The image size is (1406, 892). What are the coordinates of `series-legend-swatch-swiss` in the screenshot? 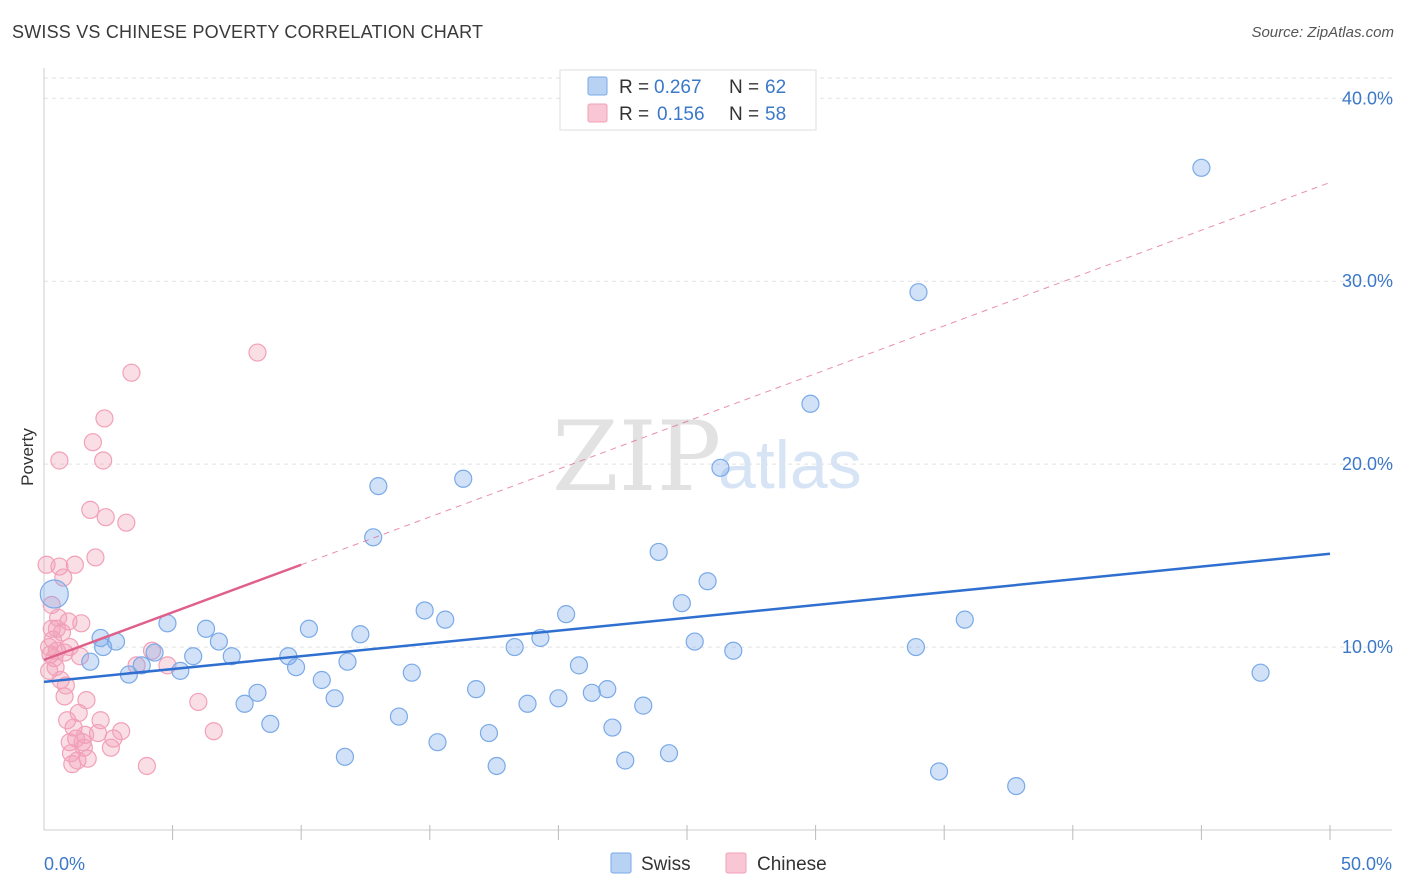 It's located at (621, 863).